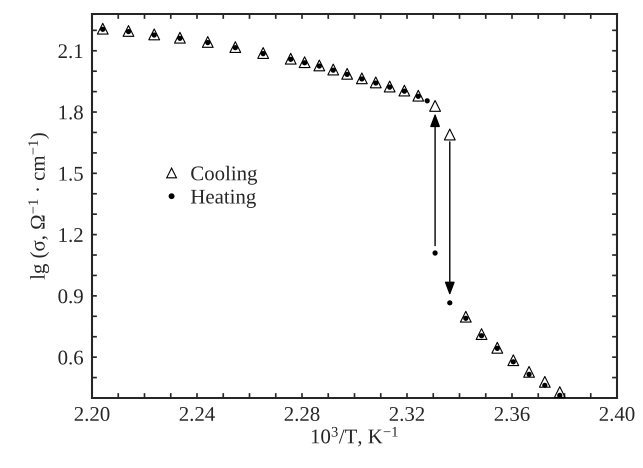 The width and height of the screenshot is (643, 468). What do you see at coordinates (302, 414) in the screenshot?
I see `x-tick-label: 2.28` at bounding box center [302, 414].